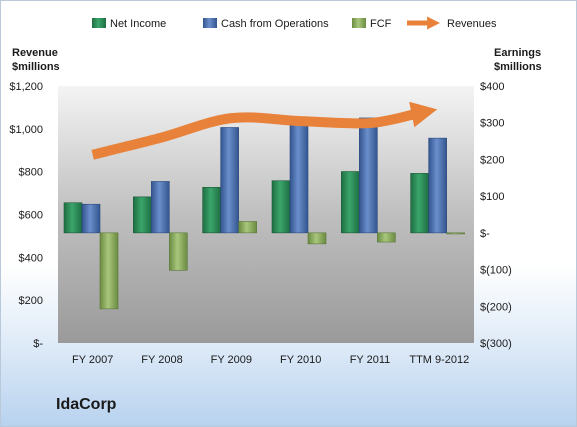  Describe the element at coordinates (492, 197) in the screenshot. I see `right-tick-label: $100` at that location.